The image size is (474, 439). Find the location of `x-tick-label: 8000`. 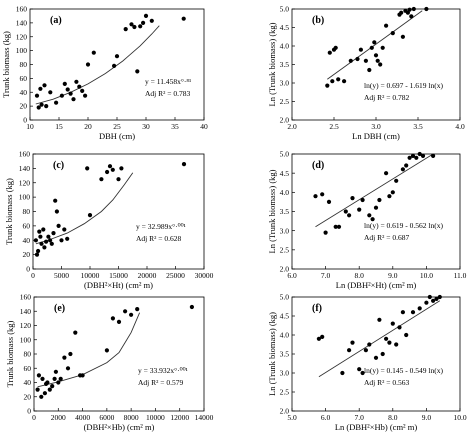

x-tick-label: 8000 is located at coordinates (131, 417).